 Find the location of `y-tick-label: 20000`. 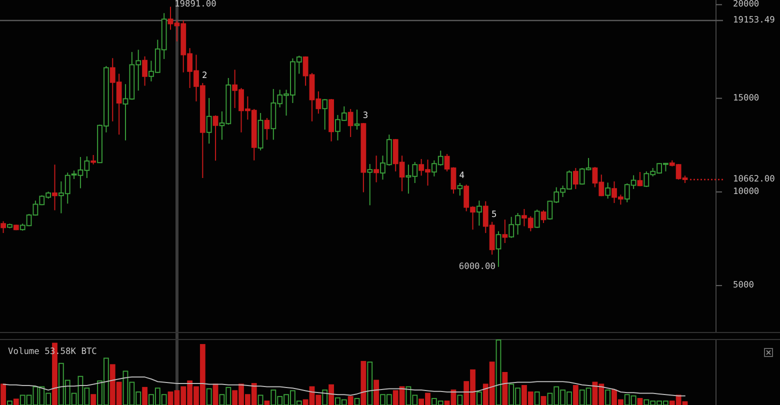

y-tick-label: 20000 is located at coordinates (746, 5).